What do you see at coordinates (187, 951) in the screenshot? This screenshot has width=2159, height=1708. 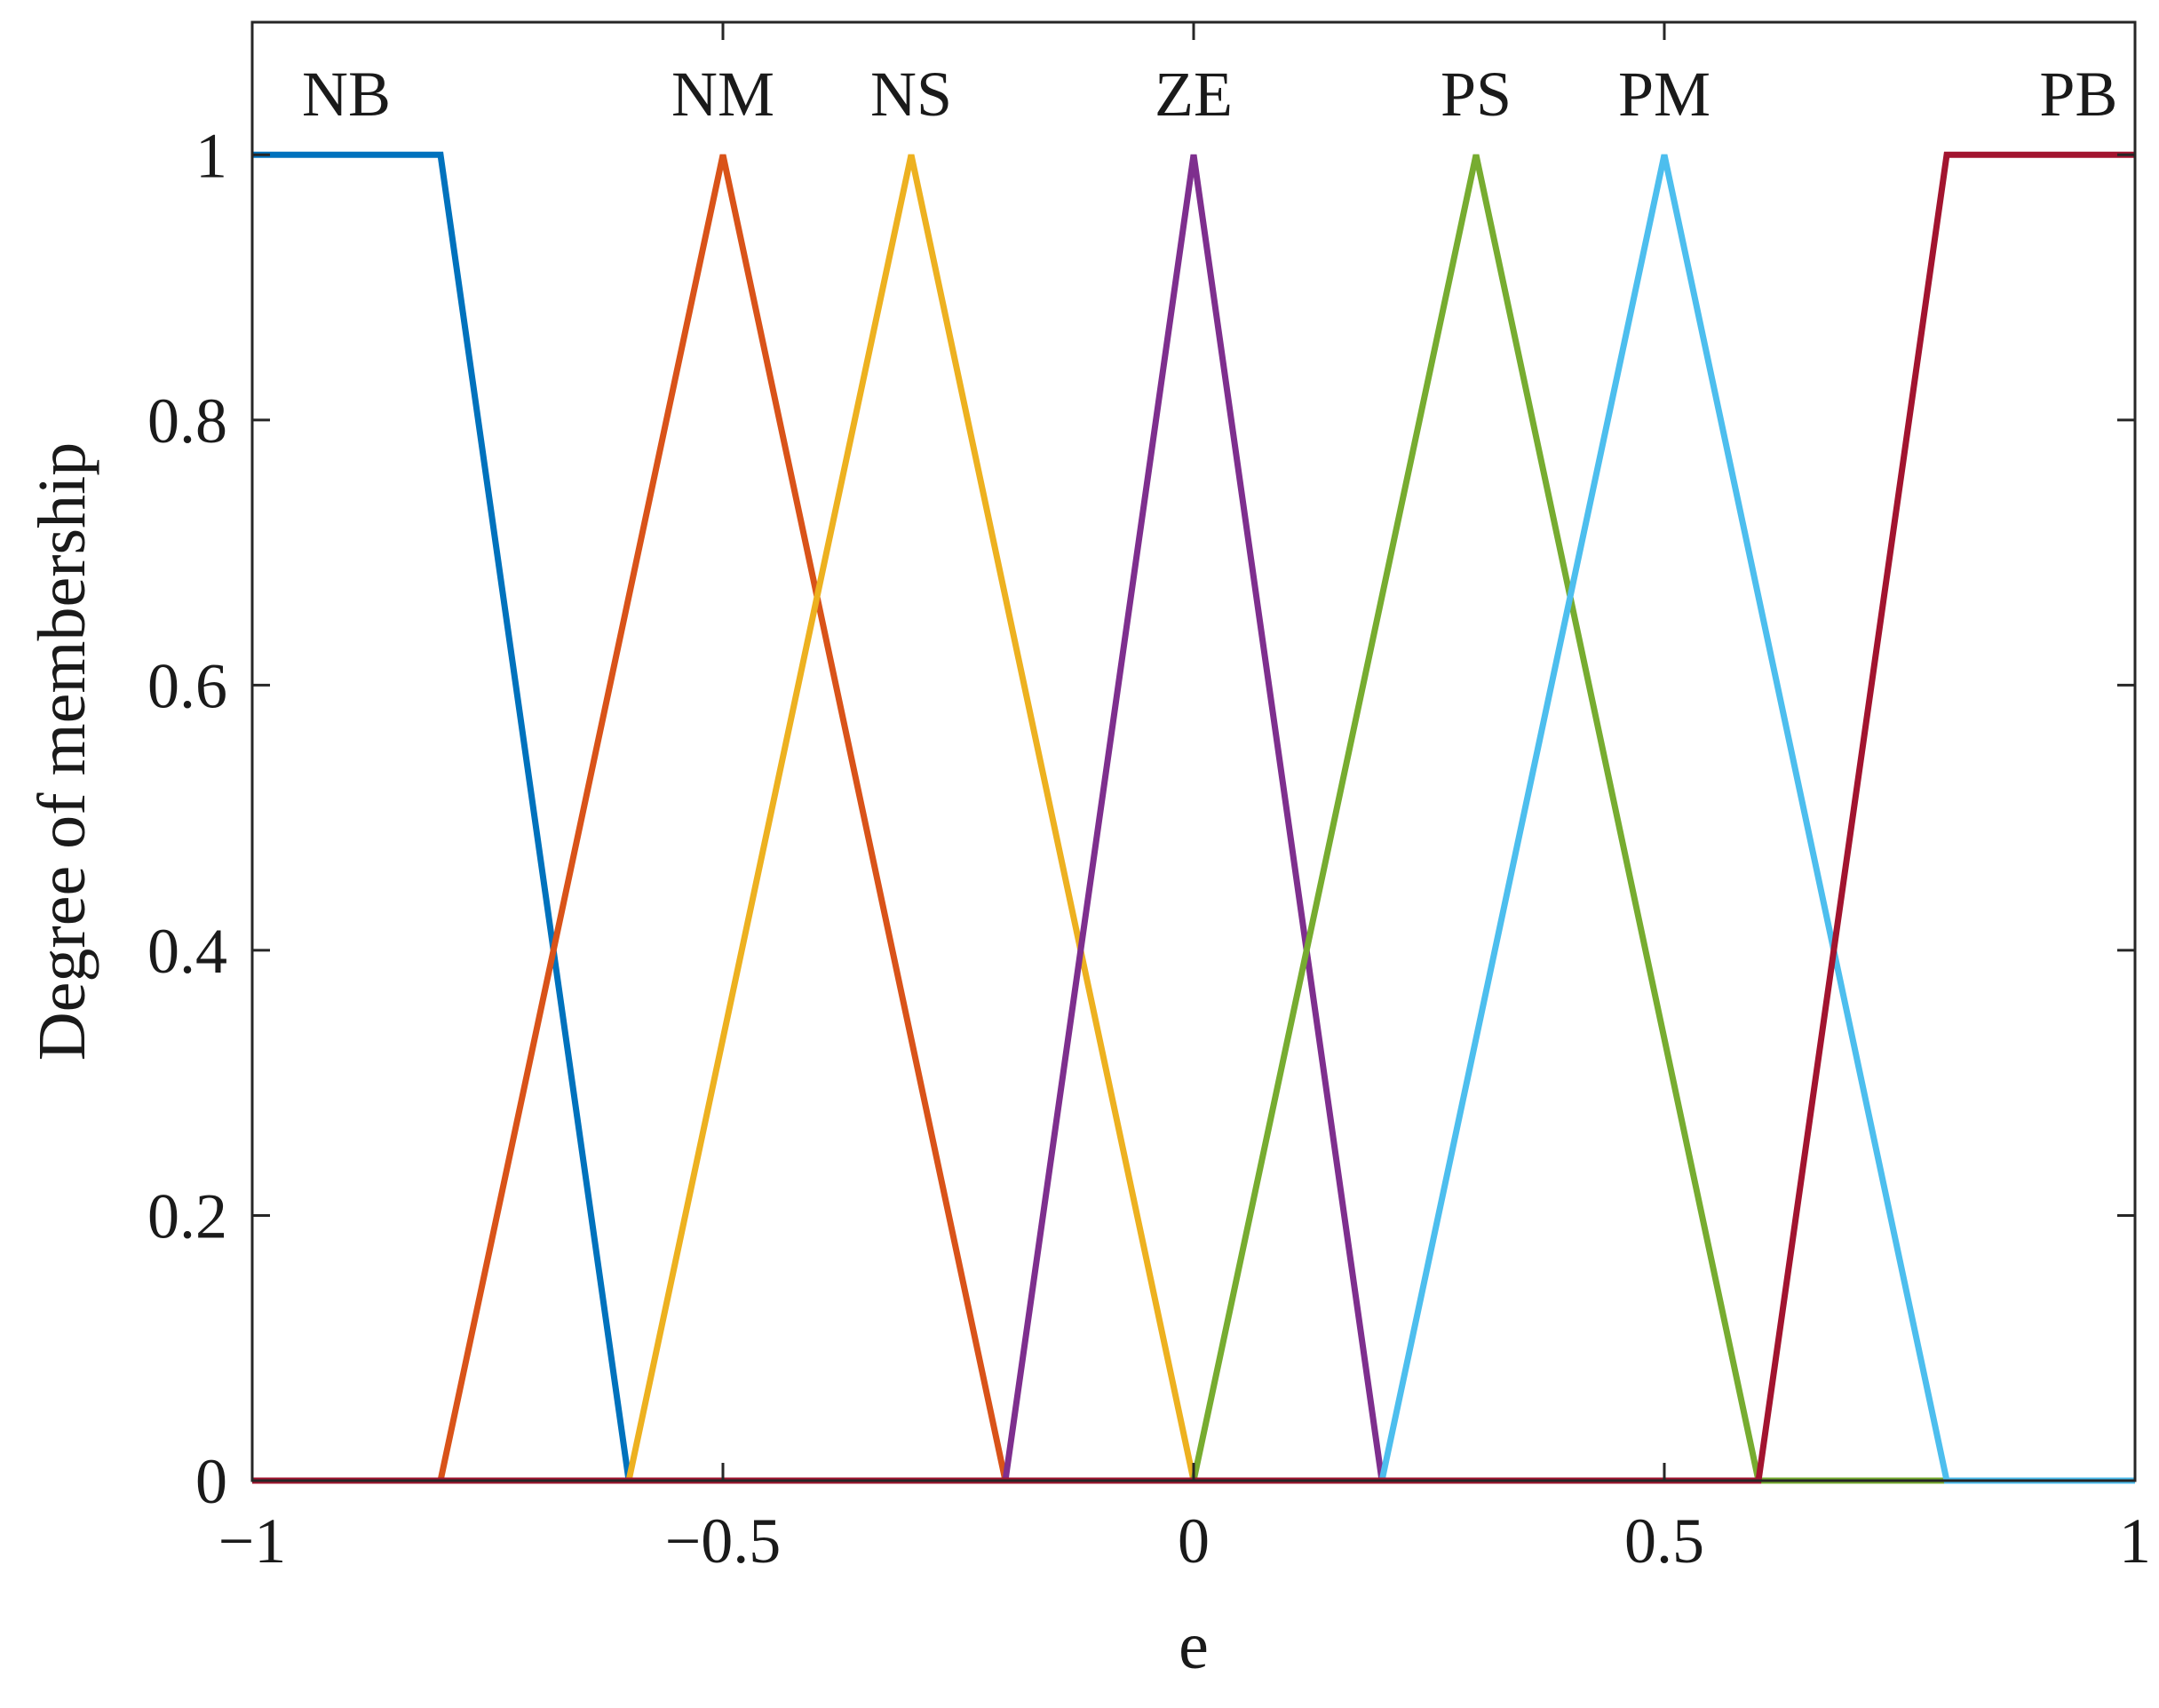 I see `y-tick-label: 0.4` at bounding box center [187, 951].